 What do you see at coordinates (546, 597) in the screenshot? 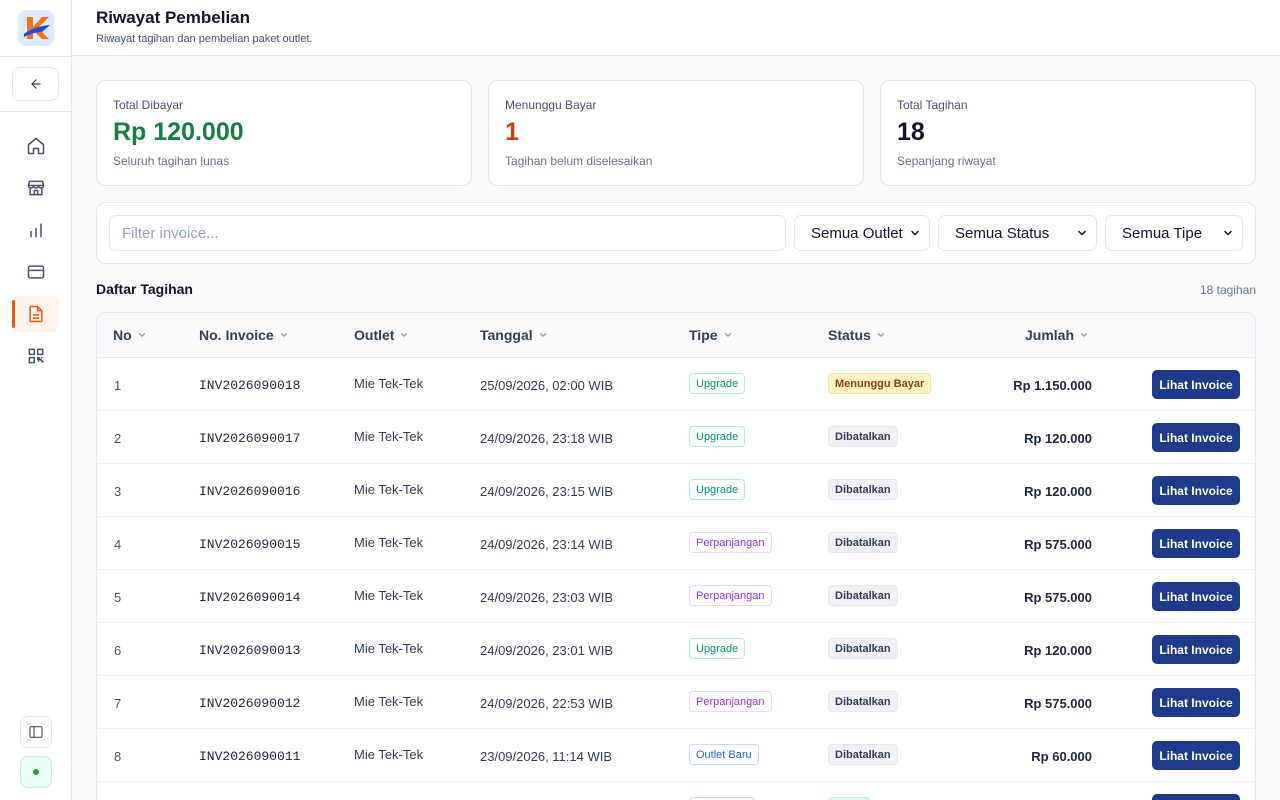
I see `cell-date: 24/09/2026, 23:03 WIB` at bounding box center [546, 597].